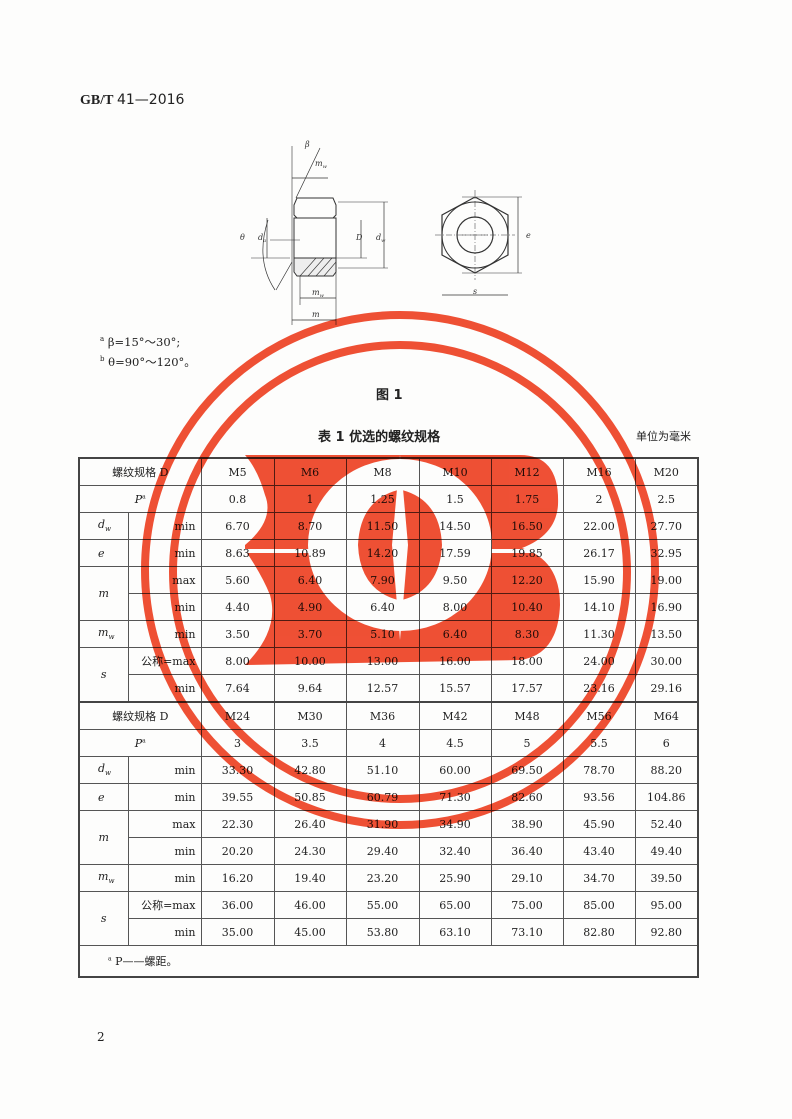  What do you see at coordinates (237, 688) in the screenshot?
I see `value-cell: 7.64` at bounding box center [237, 688].